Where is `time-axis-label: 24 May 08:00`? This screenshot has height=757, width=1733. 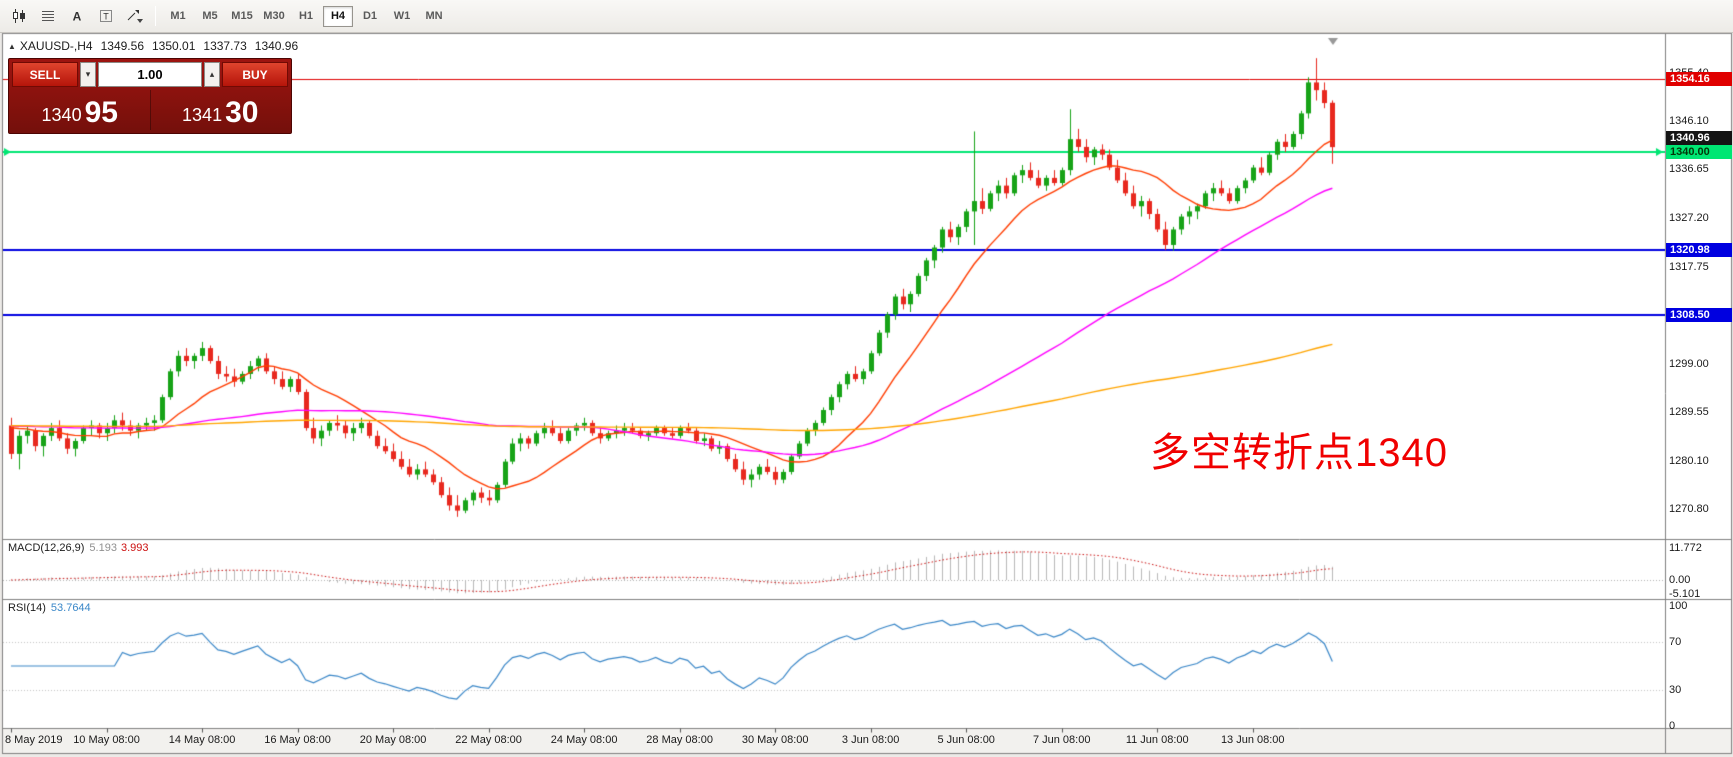 time-axis-label: 24 May 08:00 is located at coordinates (584, 740).